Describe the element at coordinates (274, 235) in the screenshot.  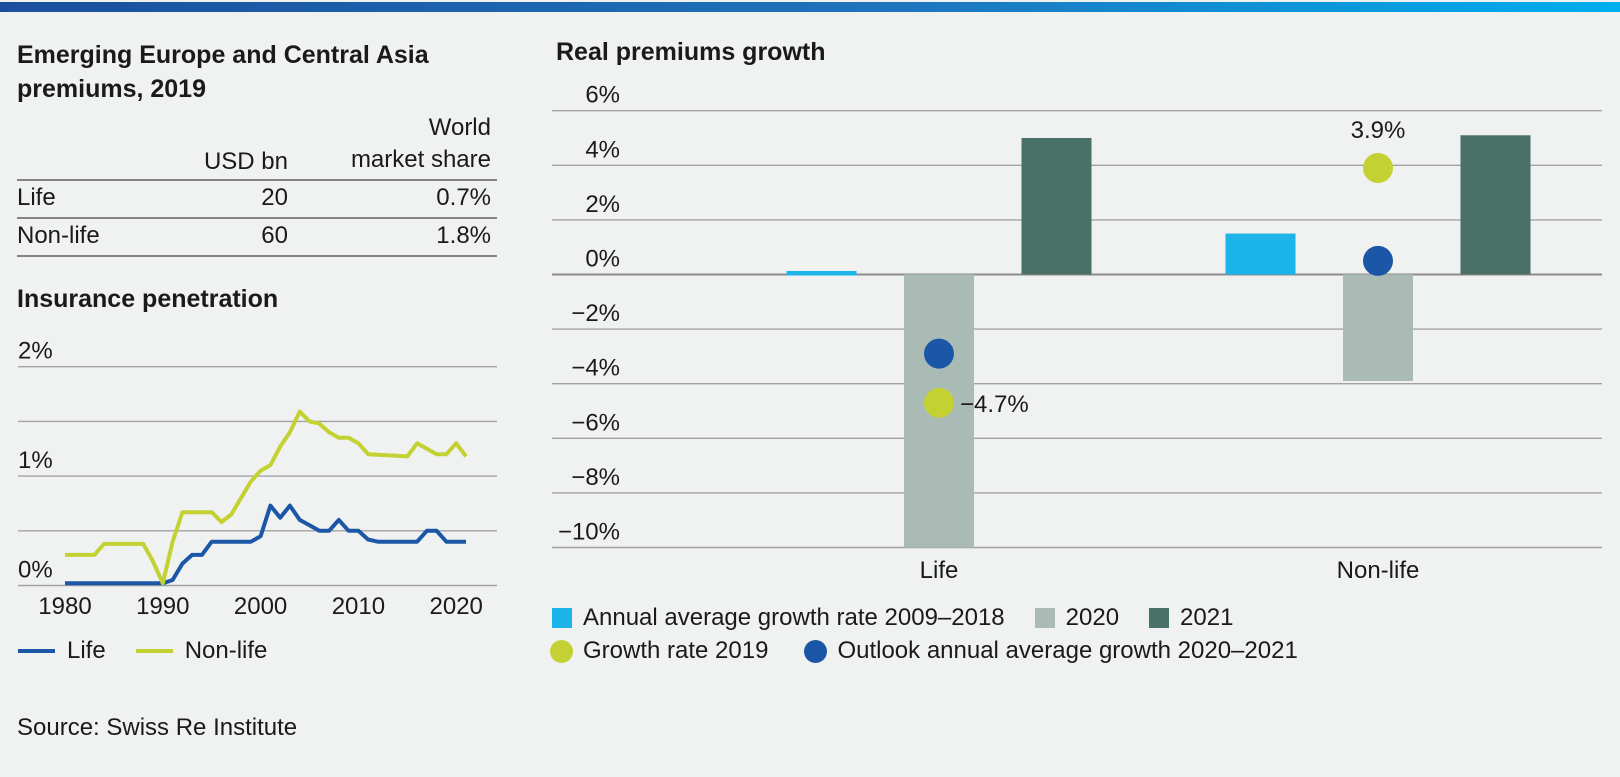
I see `row-usd-bn: 60` at that location.